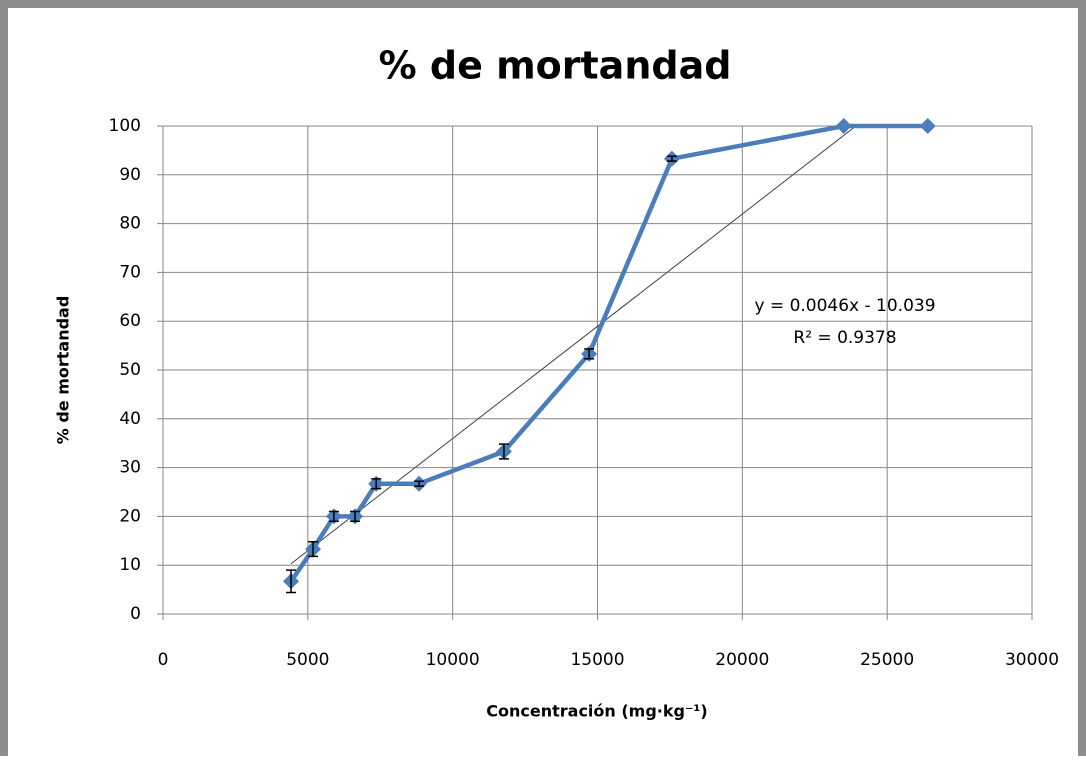 This screenshot has height=760, width=1086. Describe the element at coordinates (130, 565) in the screenshot. I see `y-tick-label: 10` at that location.